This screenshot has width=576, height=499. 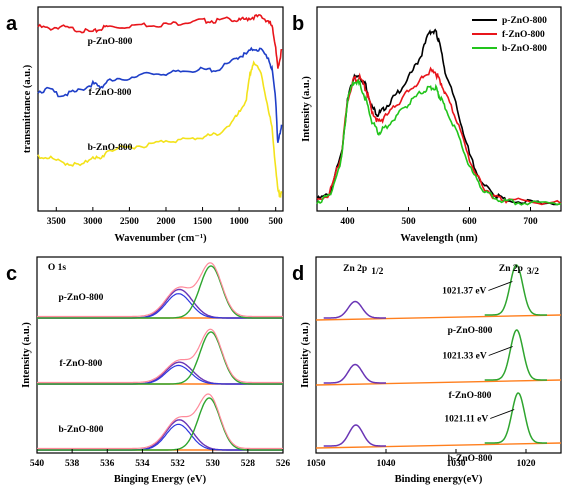 What do you see at coordinates (165, 222) in the screenshot?
I see `panel-a-x-tick-label-2000: 2000` at bounding box center [165, 222].